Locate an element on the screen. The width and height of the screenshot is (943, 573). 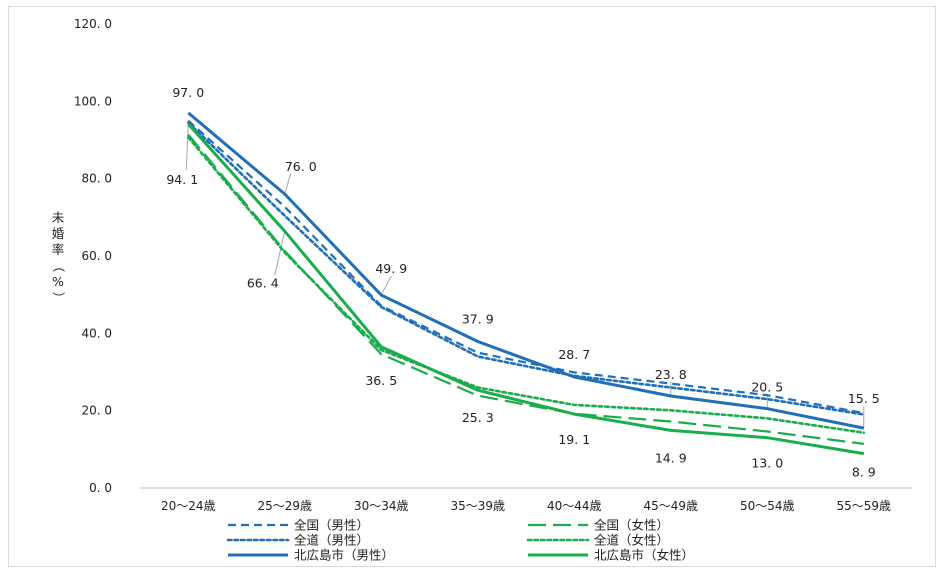
y-tick-label: 60. 0 is located at coordinates (96, 256).